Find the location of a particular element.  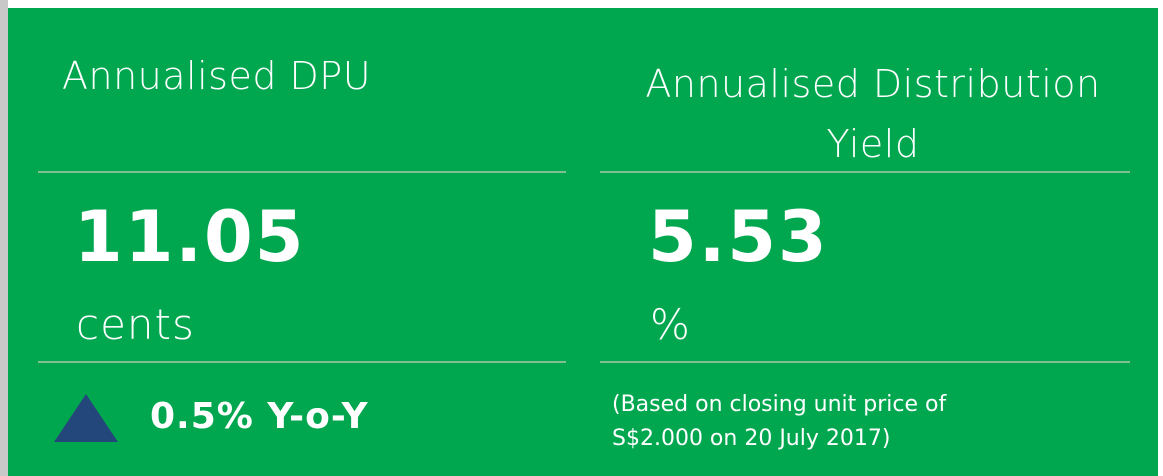

triangle is located at coordinates (86, 418).